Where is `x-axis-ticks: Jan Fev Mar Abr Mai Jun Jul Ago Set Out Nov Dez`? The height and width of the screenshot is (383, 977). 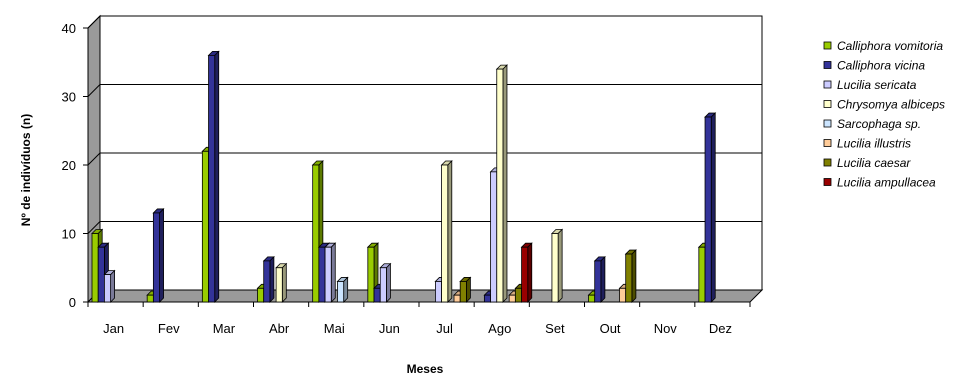 x-axis-ticks: Jan Fev Mar Abr Mai Jun Jul Ago Set Out Nov Dez is located at coordinates (419, 319).